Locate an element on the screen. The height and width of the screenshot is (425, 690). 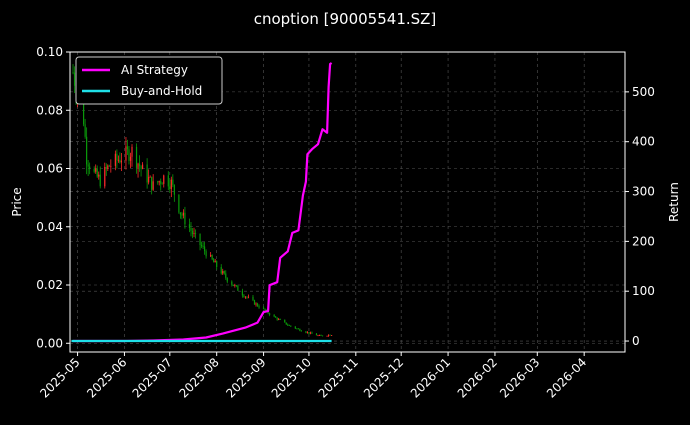
legend-box is located at coordinates (149, 80).